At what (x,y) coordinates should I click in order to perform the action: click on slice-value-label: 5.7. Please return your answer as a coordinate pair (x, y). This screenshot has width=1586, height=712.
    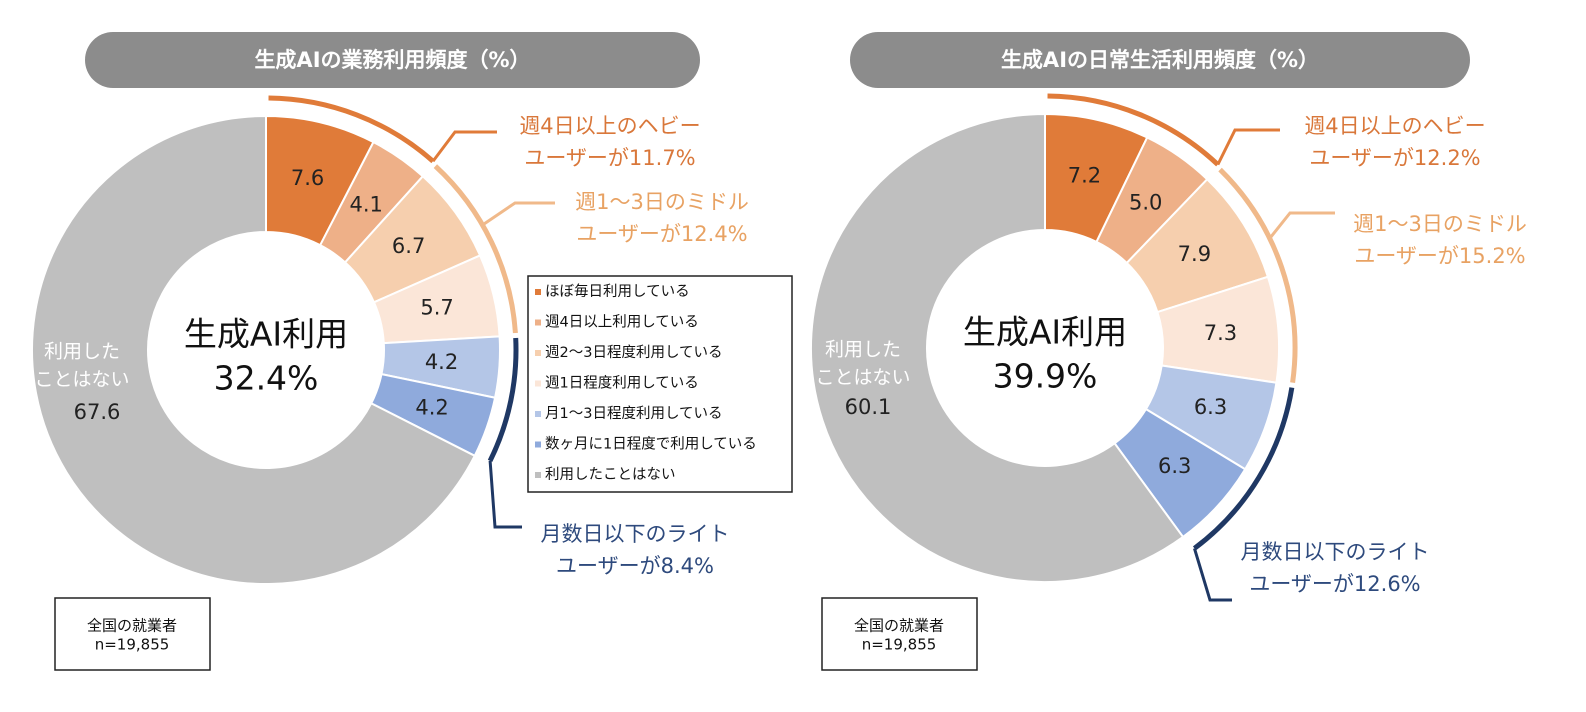
    Looking at the image, I should click on (436, 308).